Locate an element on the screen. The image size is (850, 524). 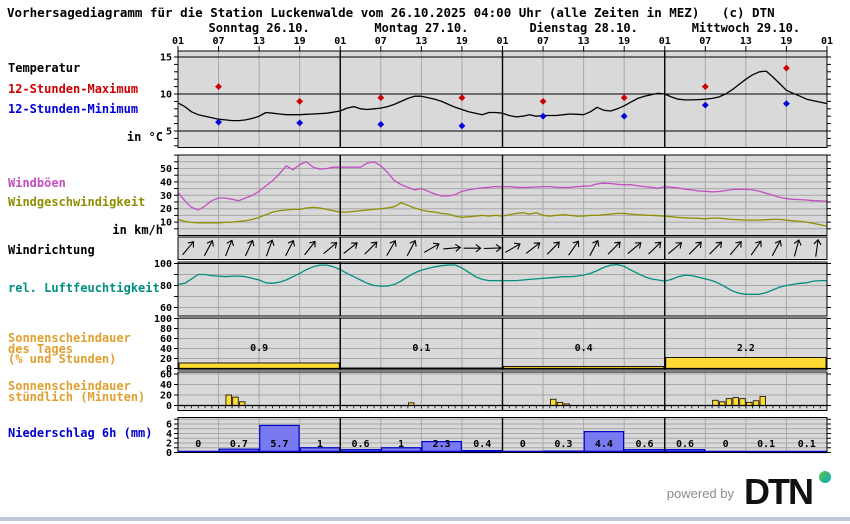
svg-text: 0.7 is located at coordinates (239, 444).